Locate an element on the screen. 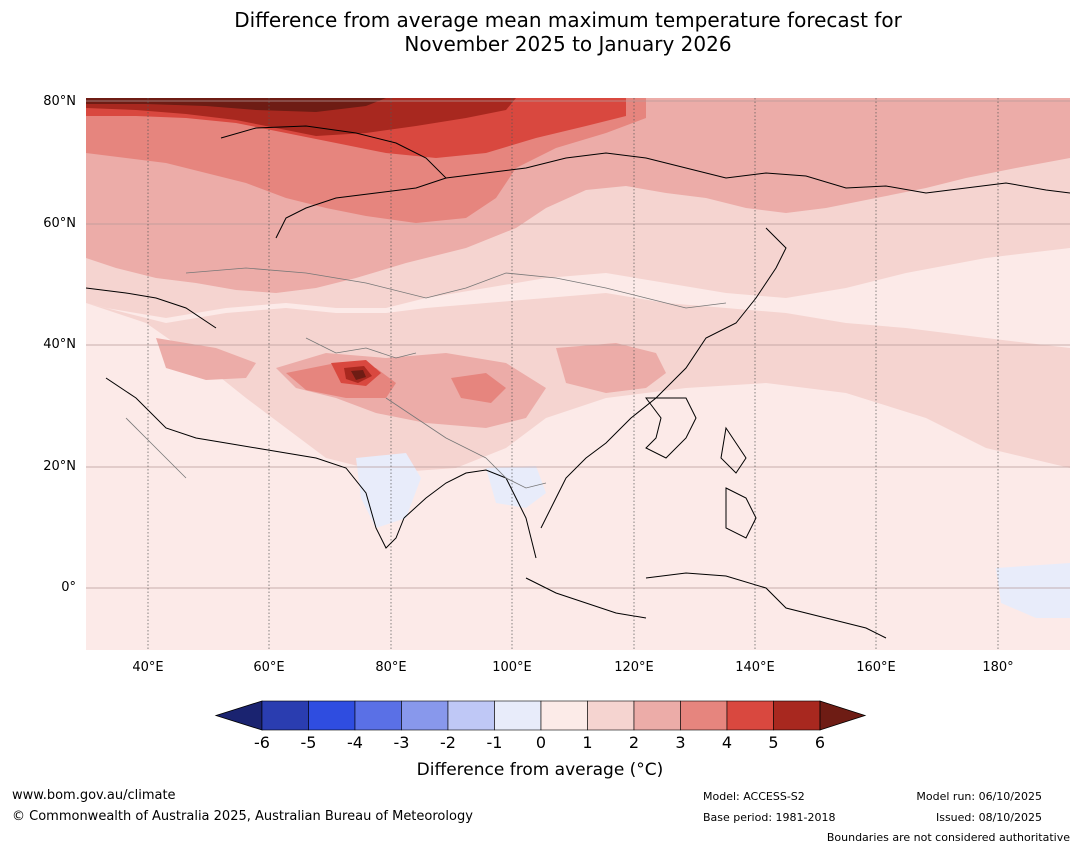 This screenshot has width=1081, height=850. colorbar-extend-high is located at coordinates (843, 715).